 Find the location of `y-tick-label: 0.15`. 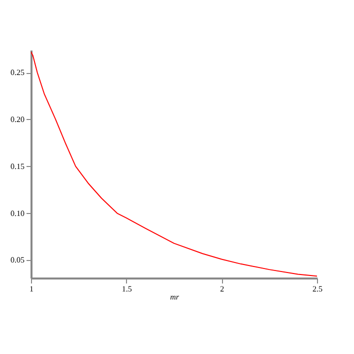

y-tick-label: 0.15 is located at coordinates (17, 166).